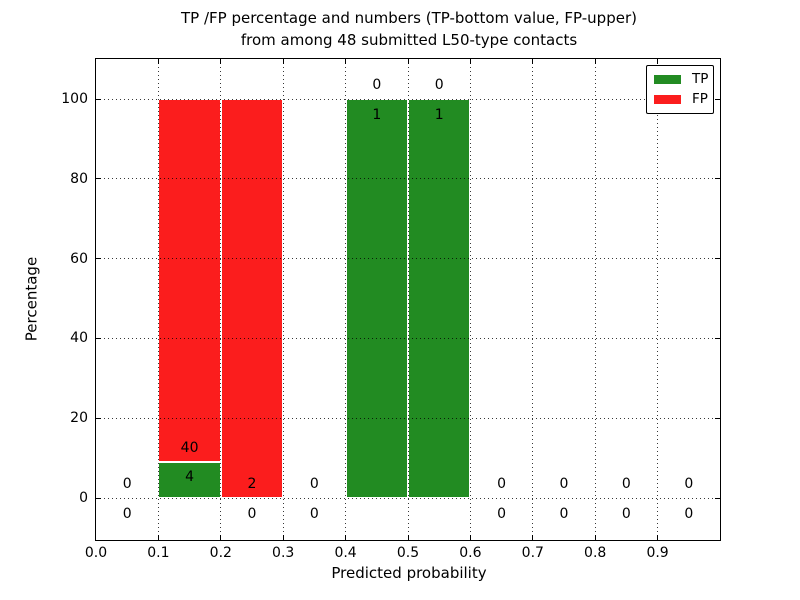 This screenshot has height=600, width=800. What do you see at coordinates (252, 484) in the screenshot?
I see `fp-count-label: 2` at bounding box center [252, 484].